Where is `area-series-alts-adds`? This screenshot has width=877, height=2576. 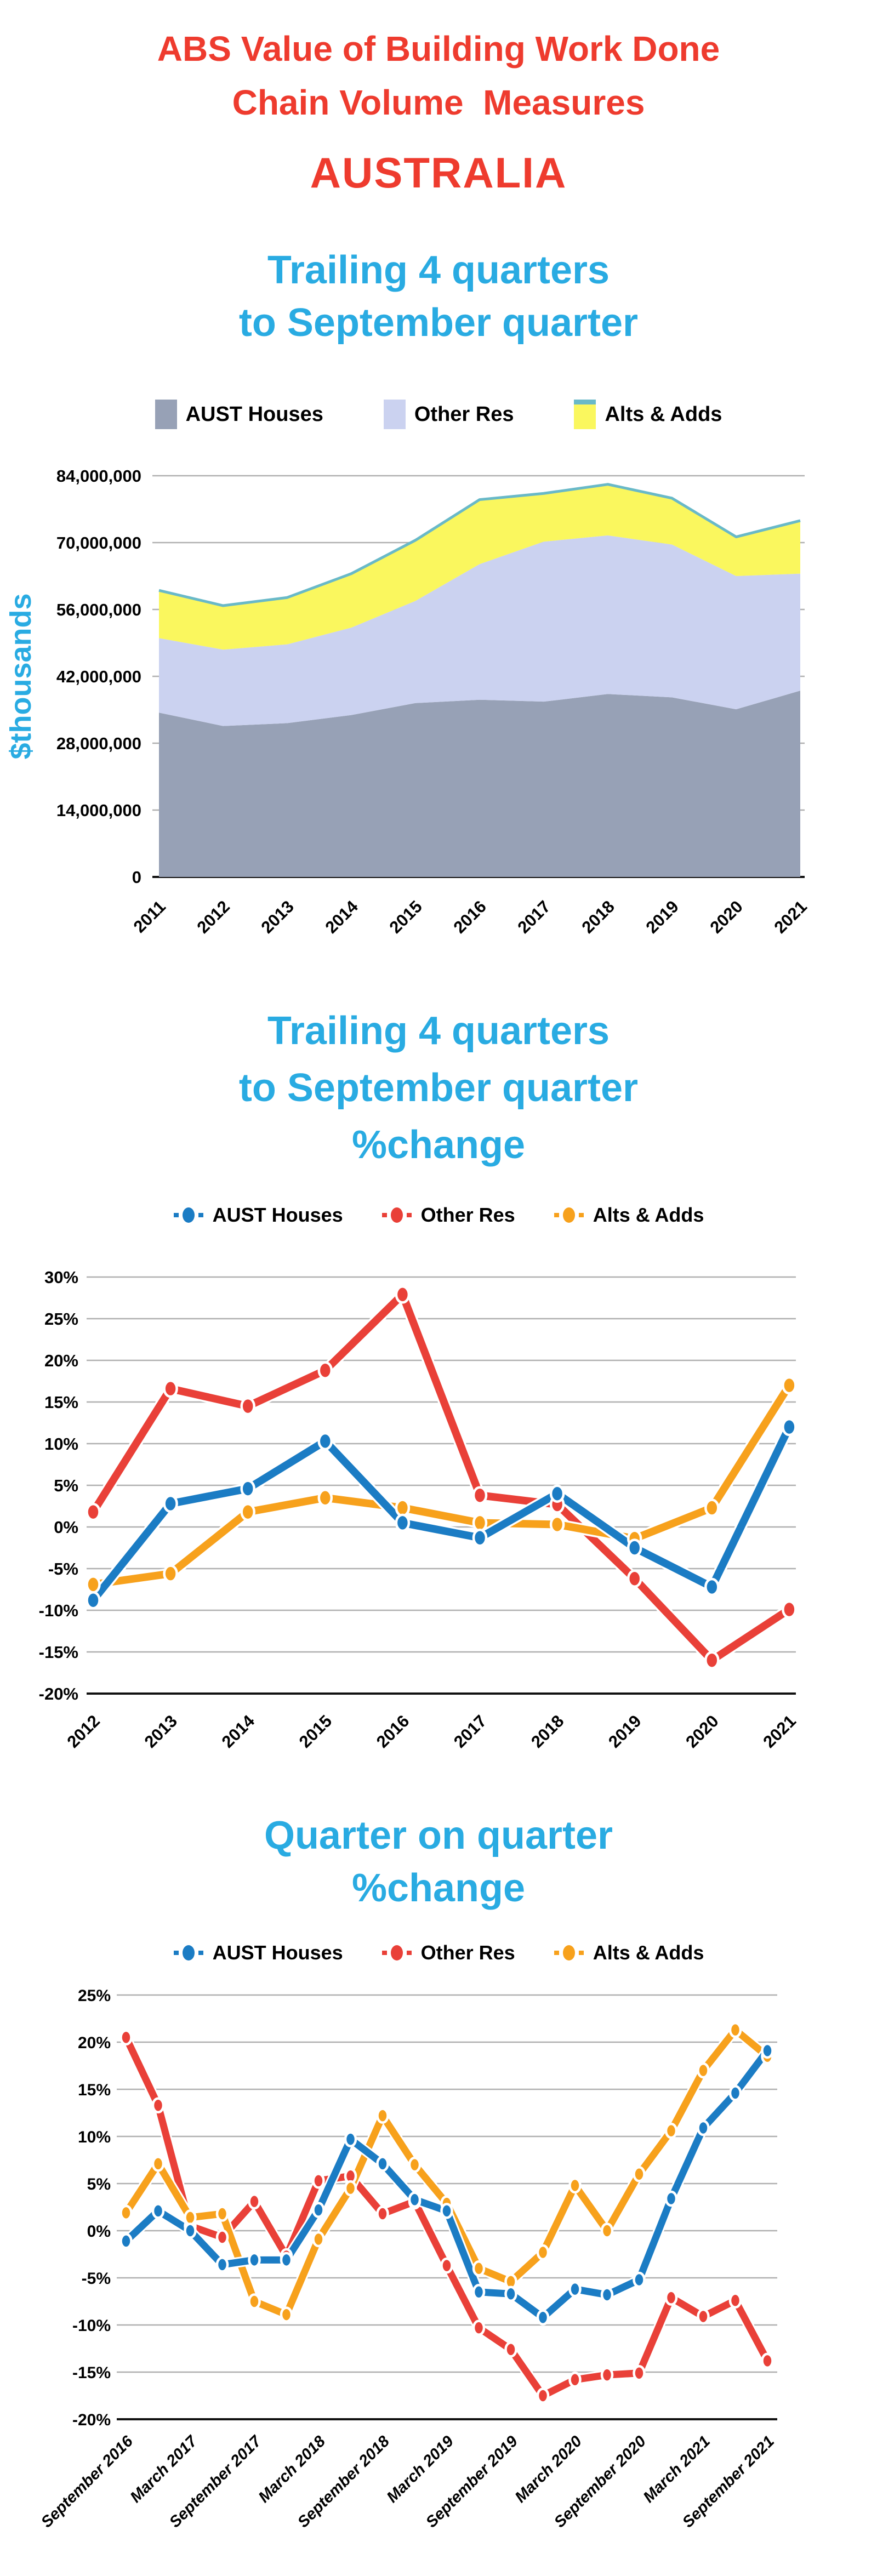 area-series-alts-adds is located at coordinates (479, 567).